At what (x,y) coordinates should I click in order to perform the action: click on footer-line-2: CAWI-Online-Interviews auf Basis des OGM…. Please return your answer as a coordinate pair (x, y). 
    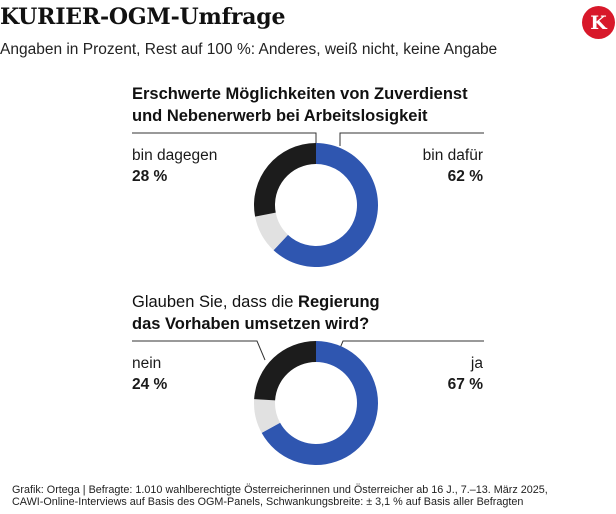
    Looking at the image, I should click on (268, 502).